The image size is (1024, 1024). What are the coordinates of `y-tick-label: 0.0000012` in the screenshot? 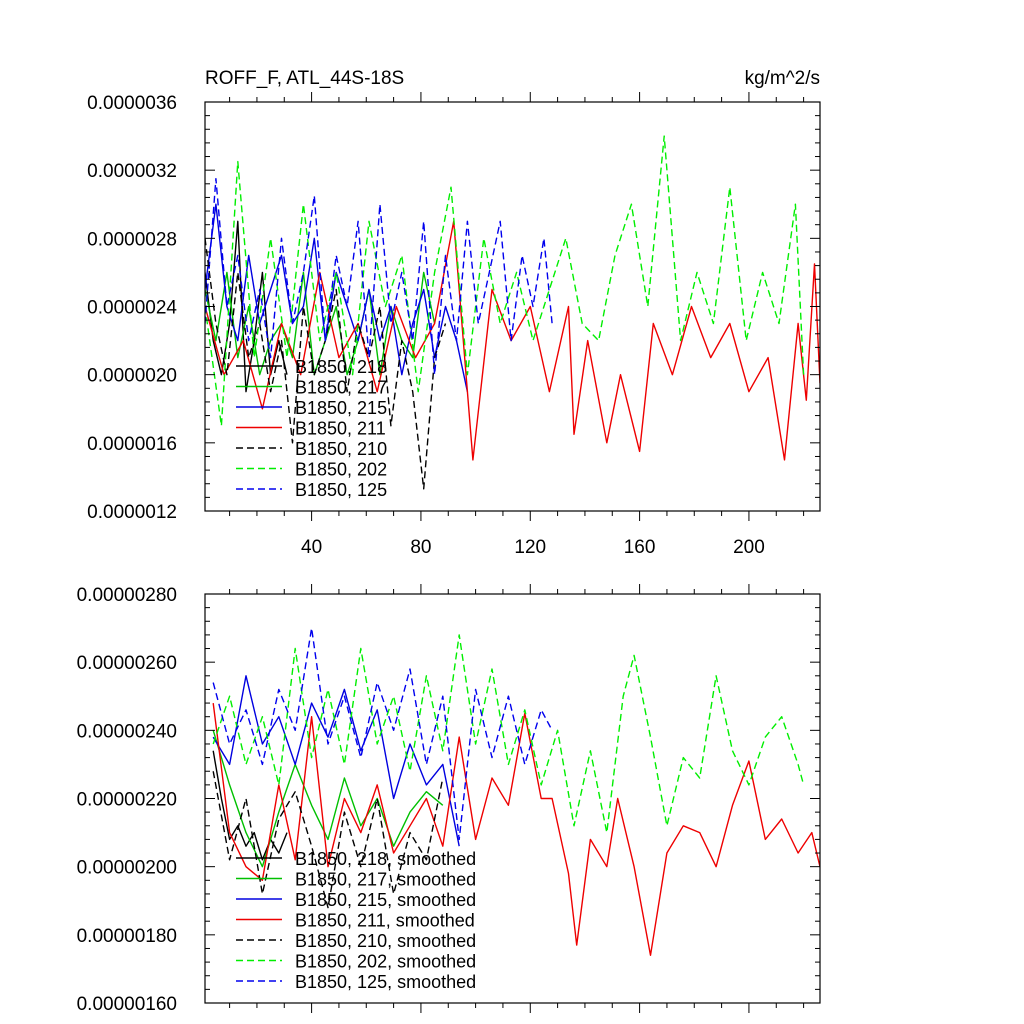 It's located at (132, 512).